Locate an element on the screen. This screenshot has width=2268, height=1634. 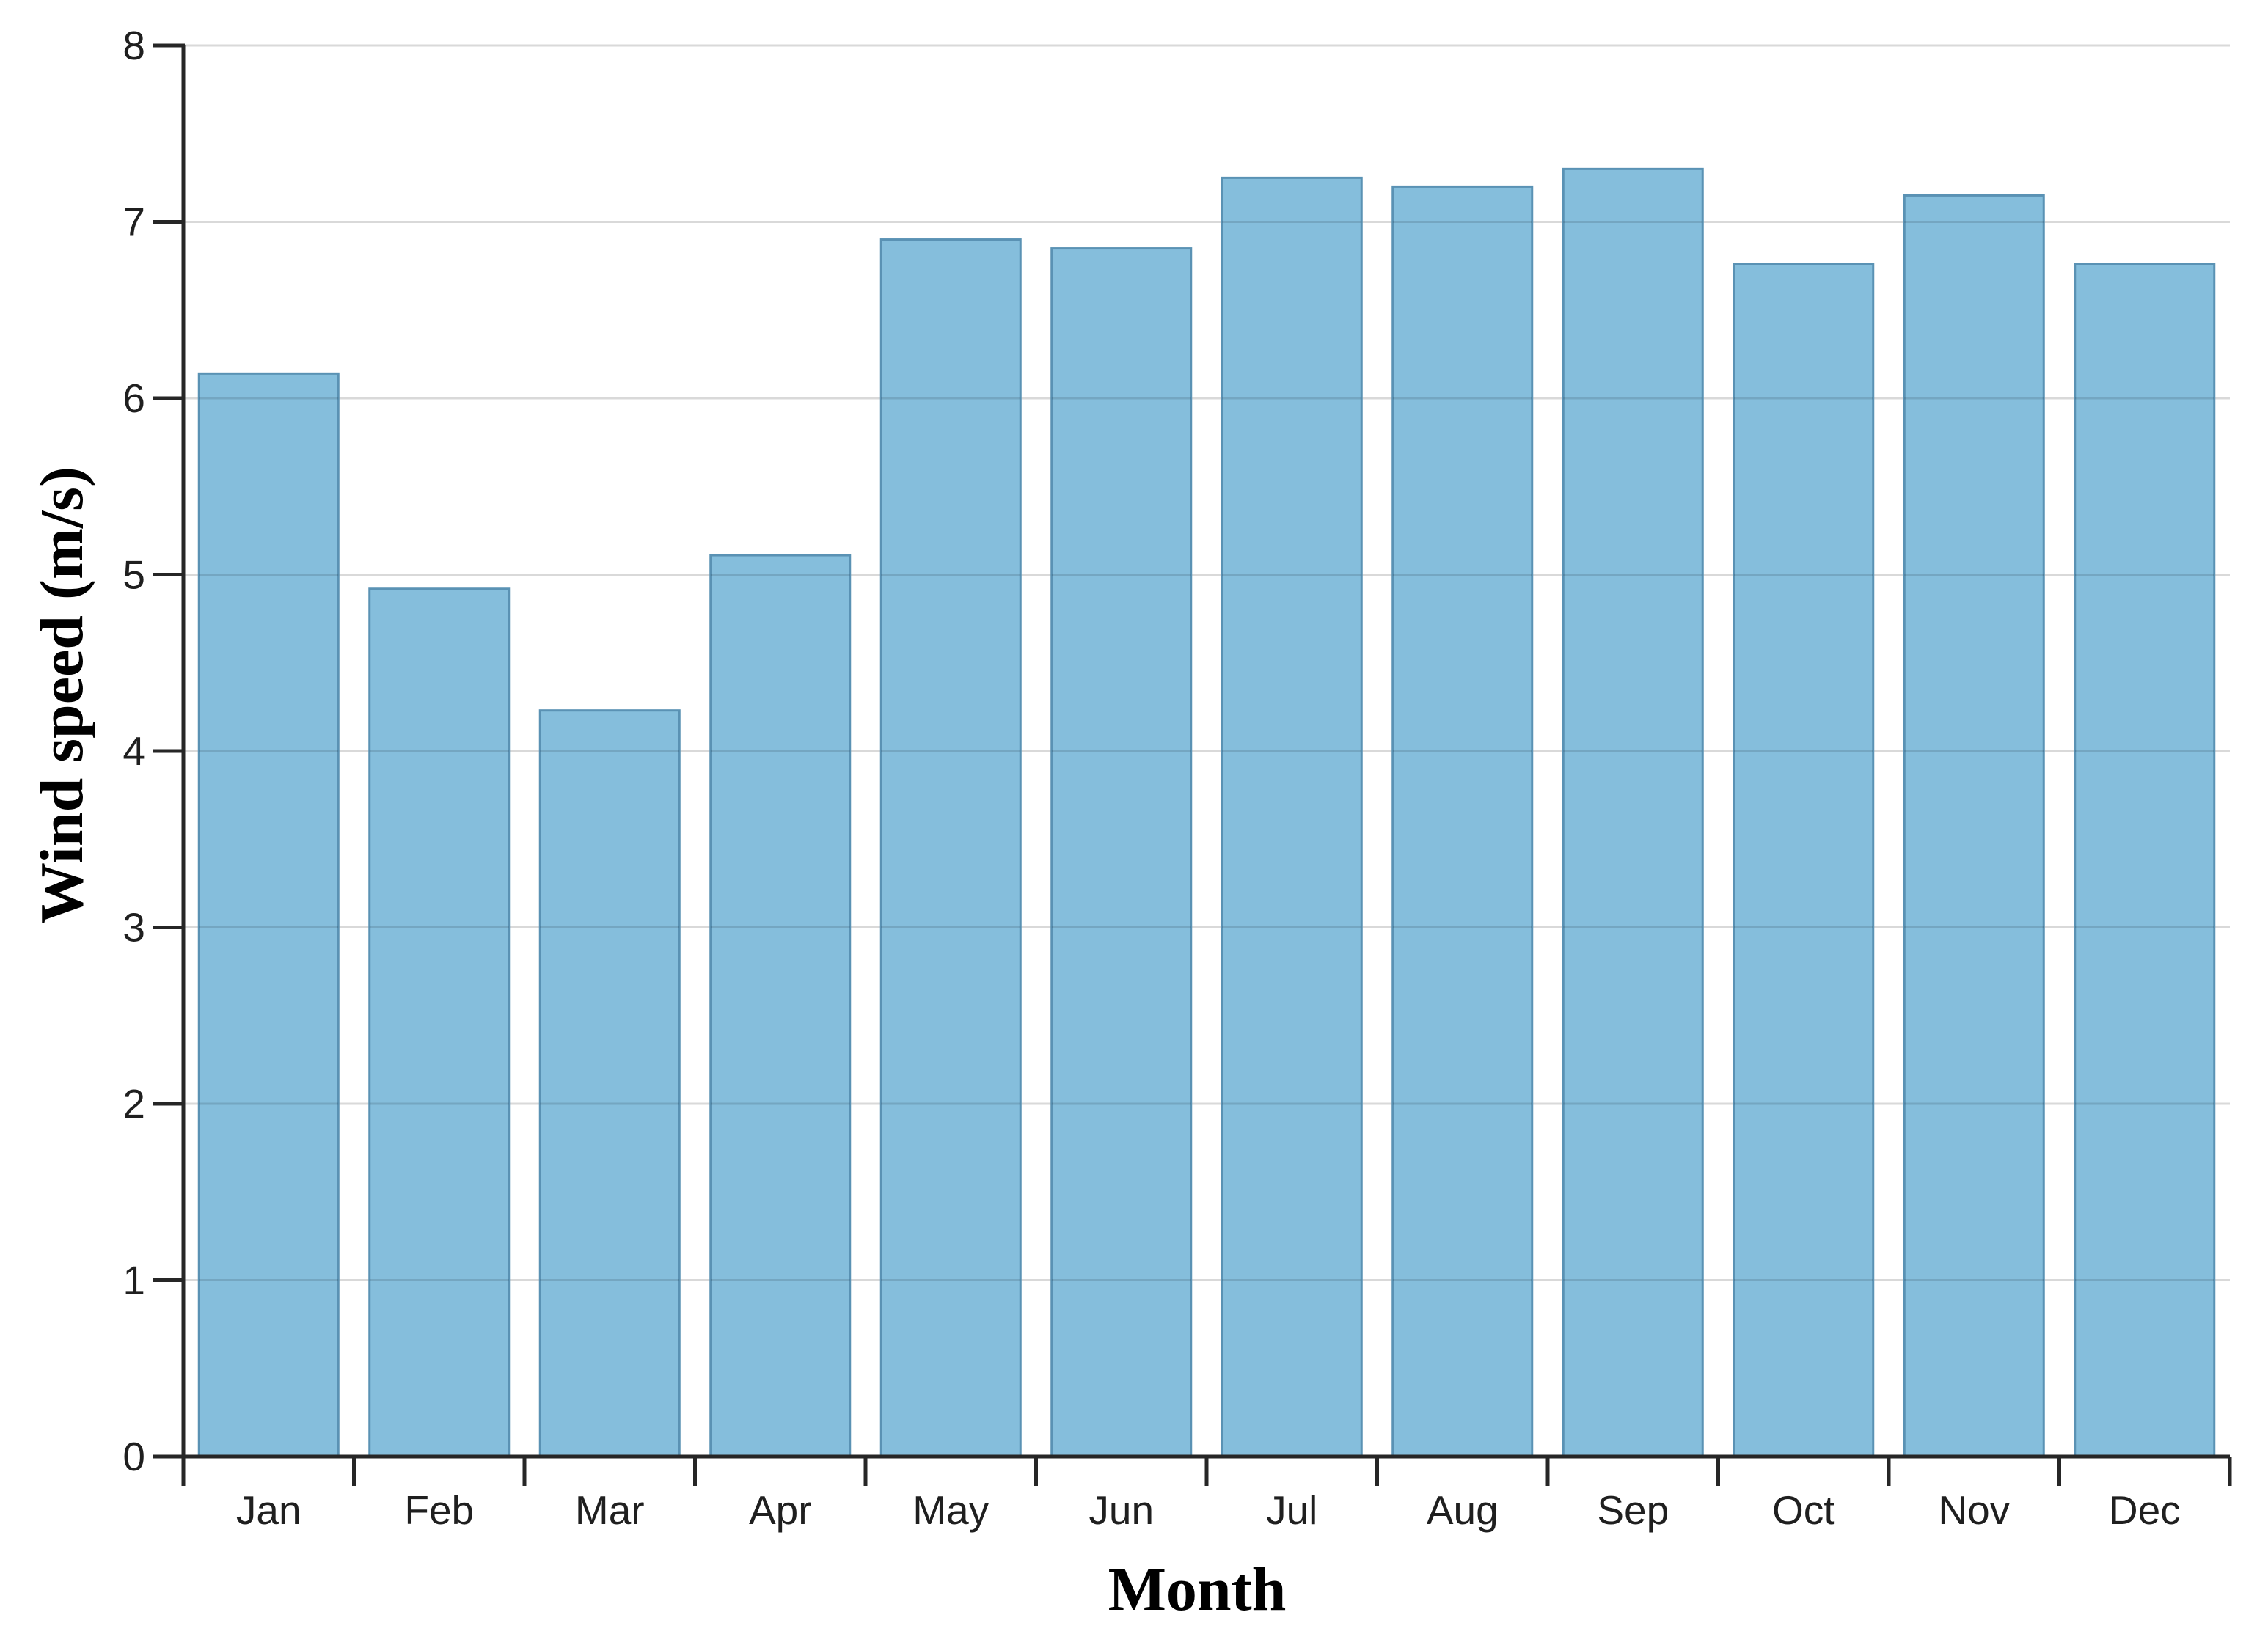
y-tick-label-8: 8 is located at coordinates (133, 45).